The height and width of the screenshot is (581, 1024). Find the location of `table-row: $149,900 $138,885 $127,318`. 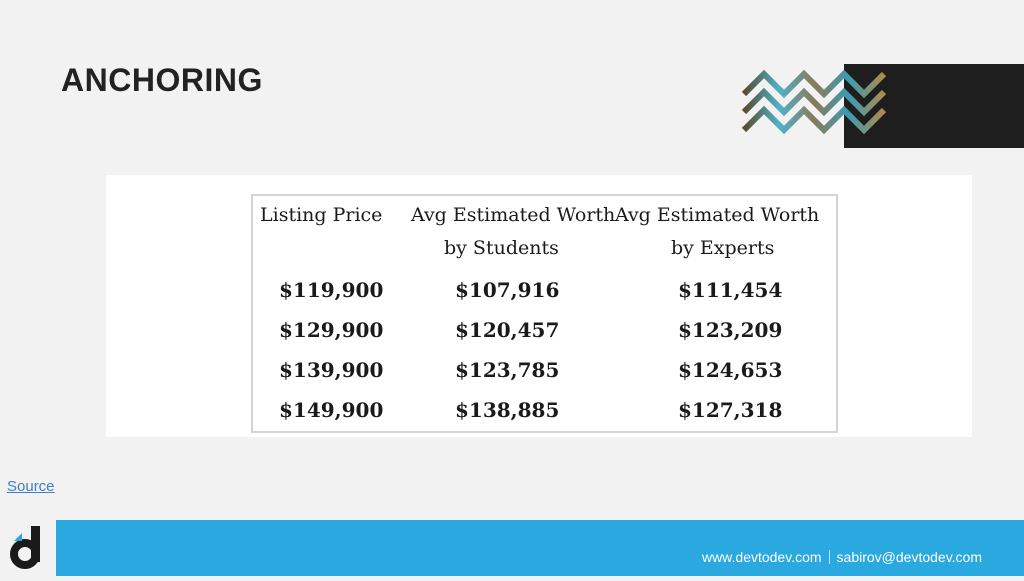

table-row: $149,900 $138,885 $127,318 is located at coordinates (544, 413).